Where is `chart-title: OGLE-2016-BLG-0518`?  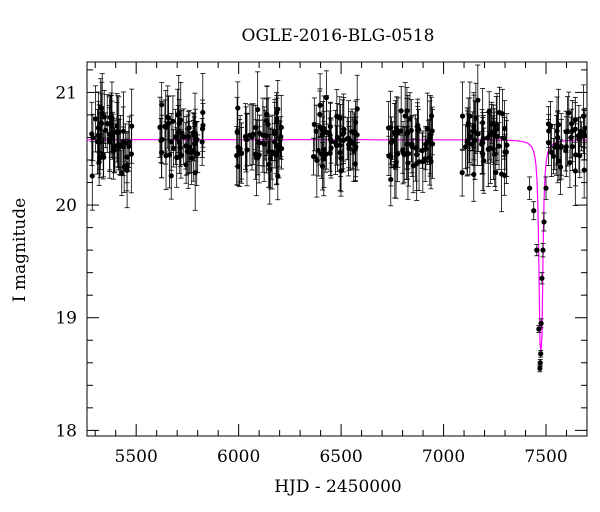 chart-title: OGLE-2016-BLG-0518 is located at coordinates (338, 36).